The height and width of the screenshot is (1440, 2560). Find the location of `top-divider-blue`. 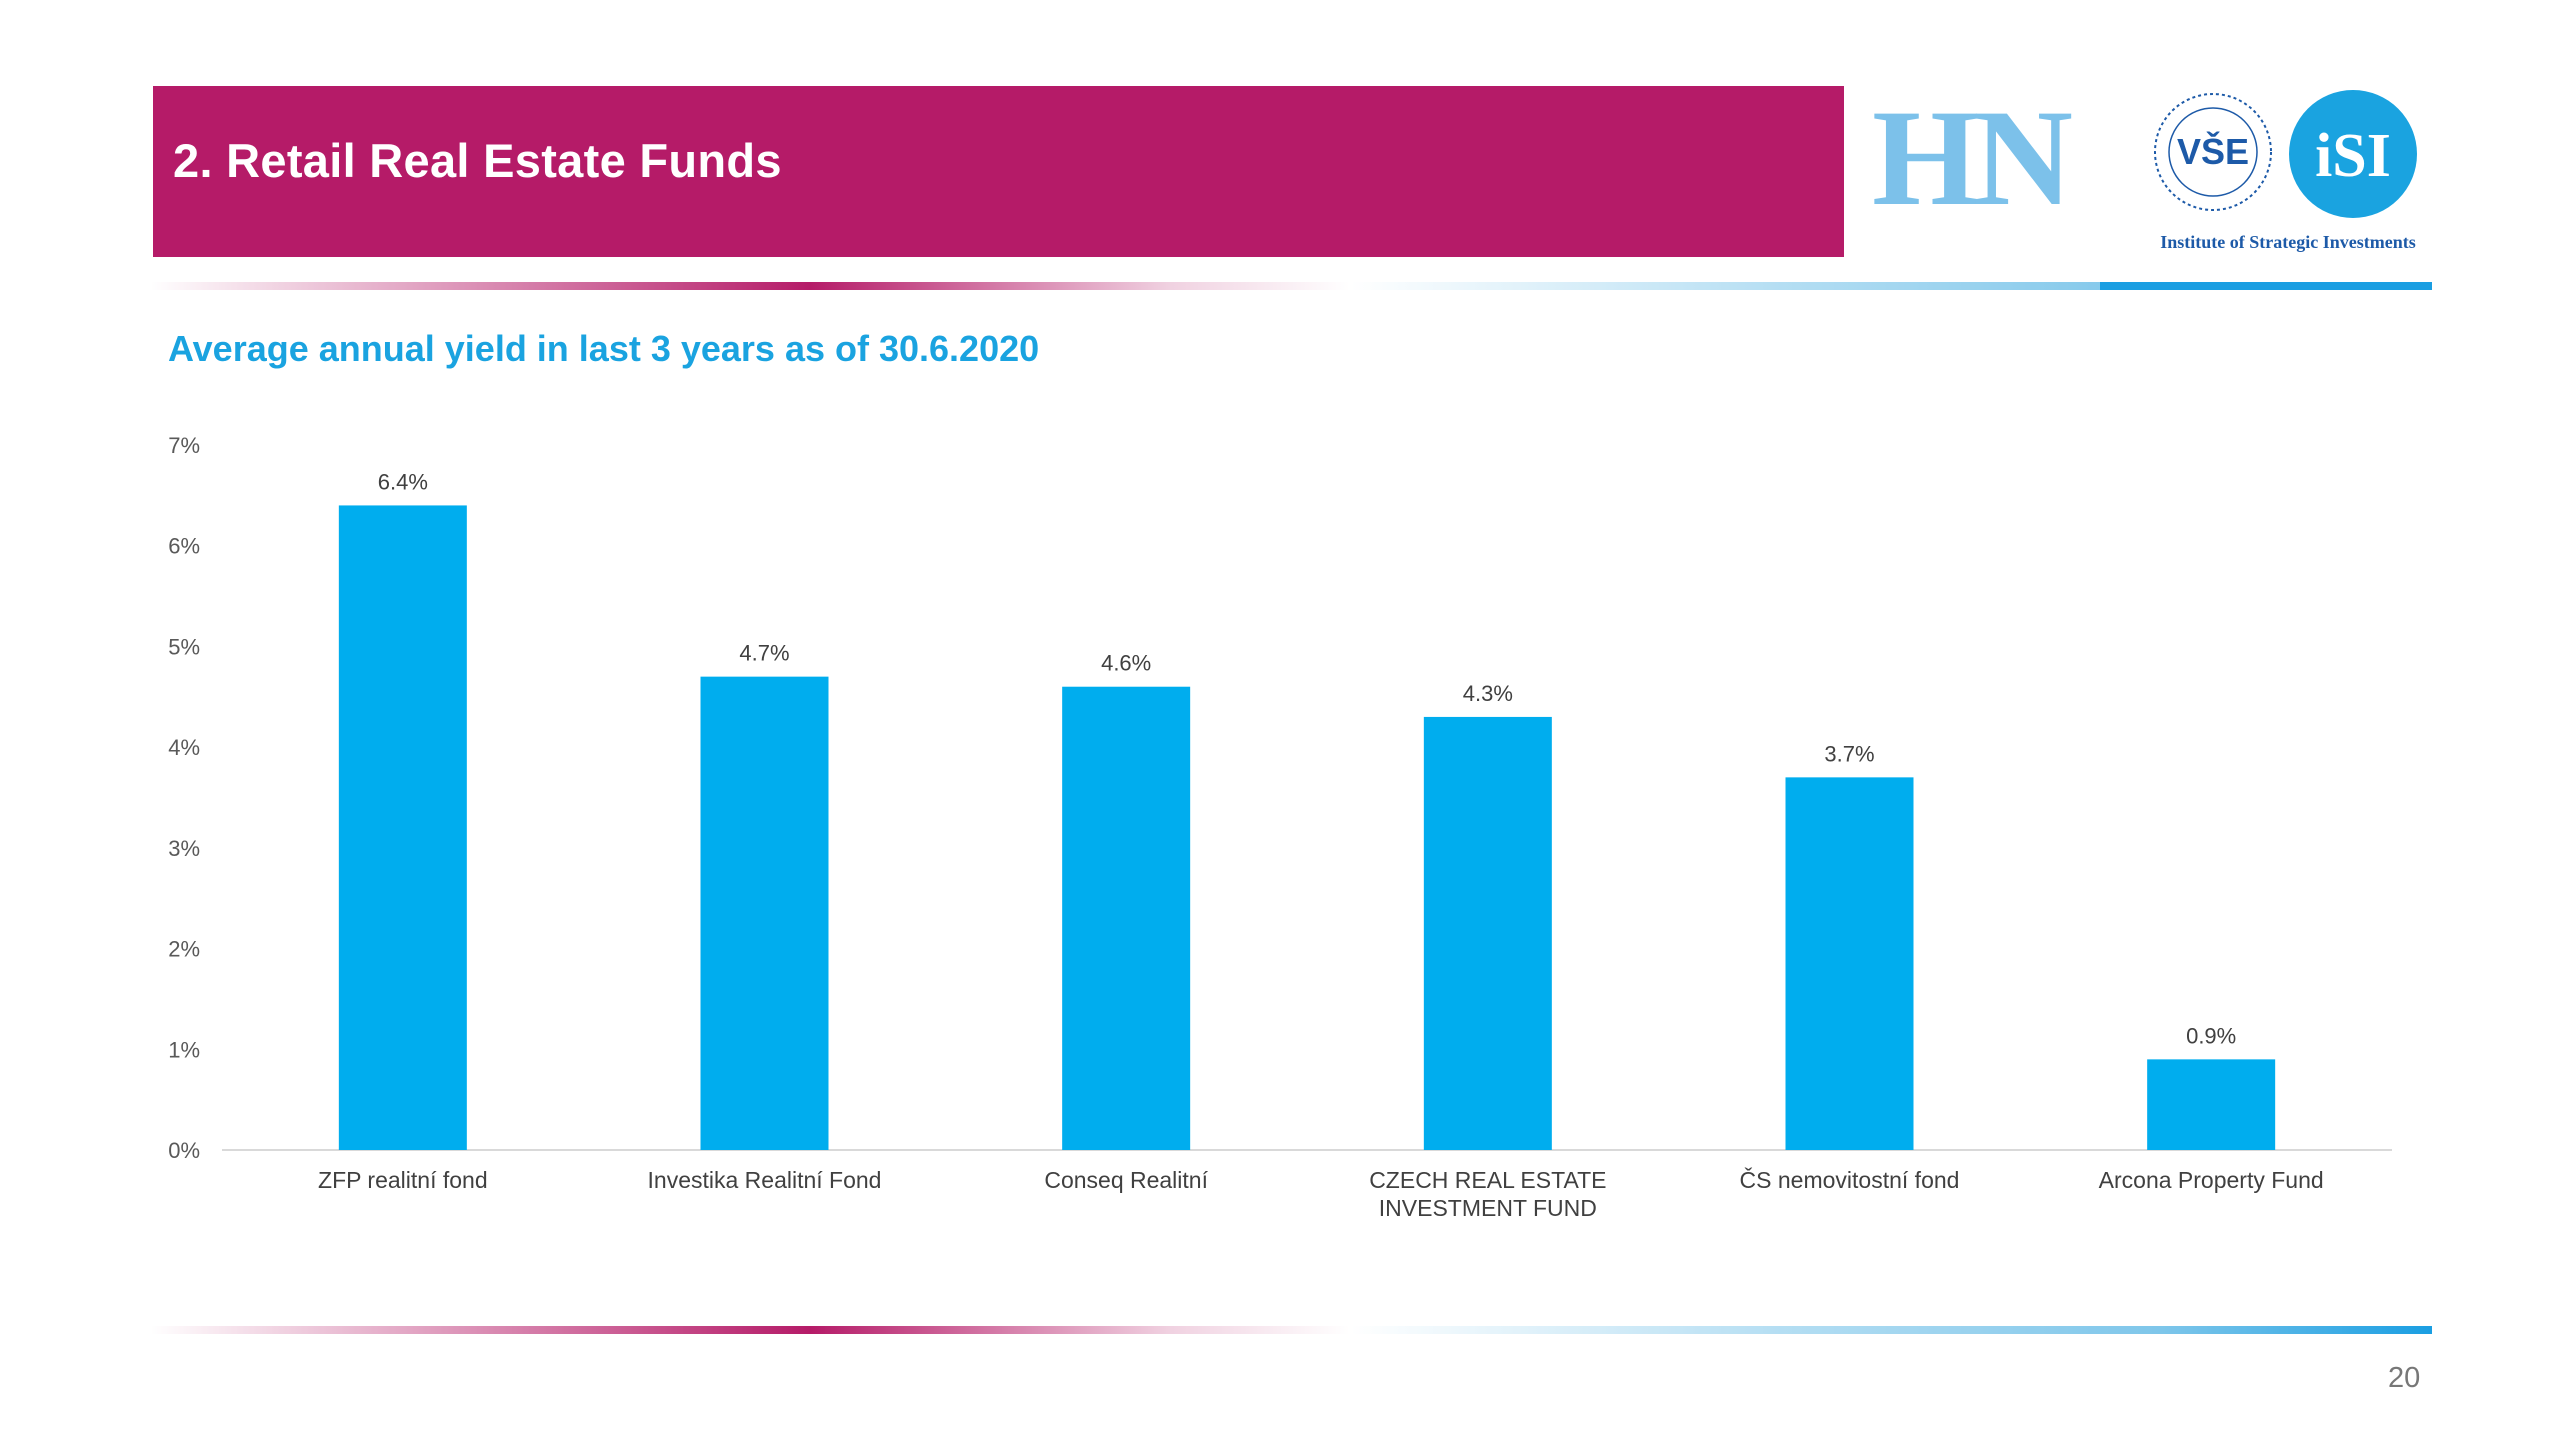

top-divider-blue is located at coordinates (1891, 286).